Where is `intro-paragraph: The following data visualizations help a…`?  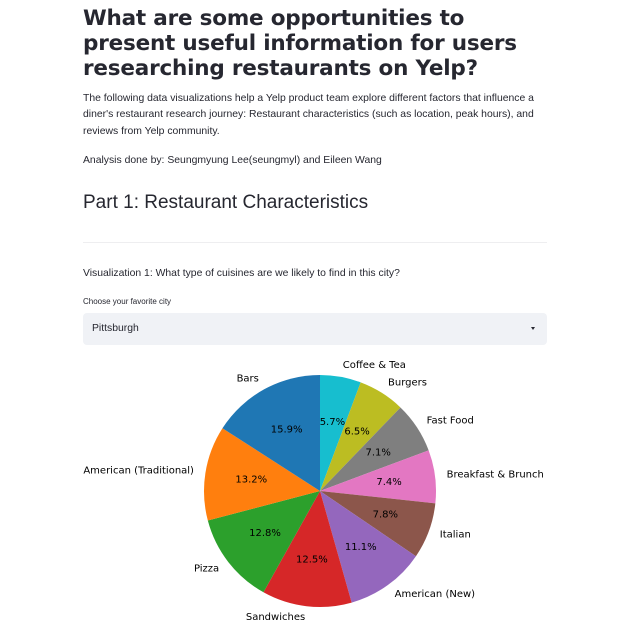
intro-paragraph: The following data visualizations help a… is located at coordinates (308, 115).